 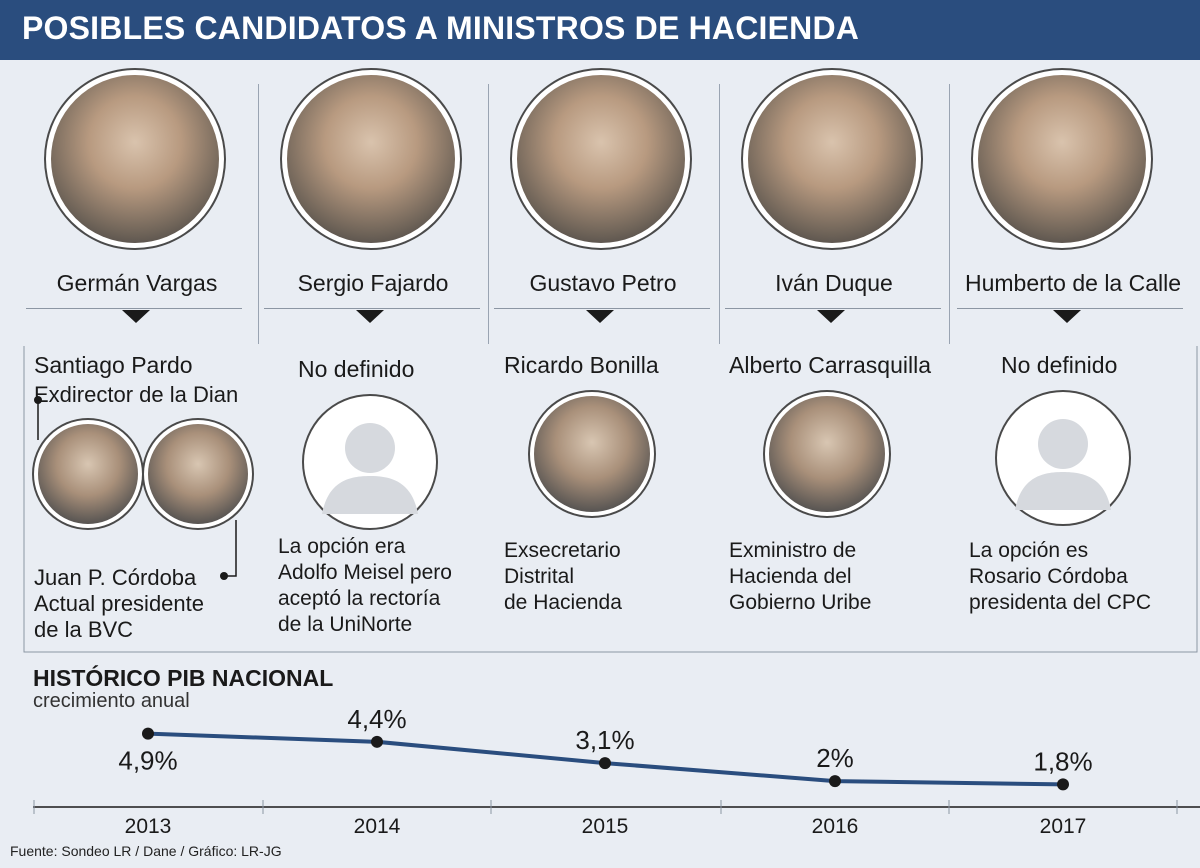 I want to click on candidate-name: Gustavo Petro, so click(x=603, y=283).